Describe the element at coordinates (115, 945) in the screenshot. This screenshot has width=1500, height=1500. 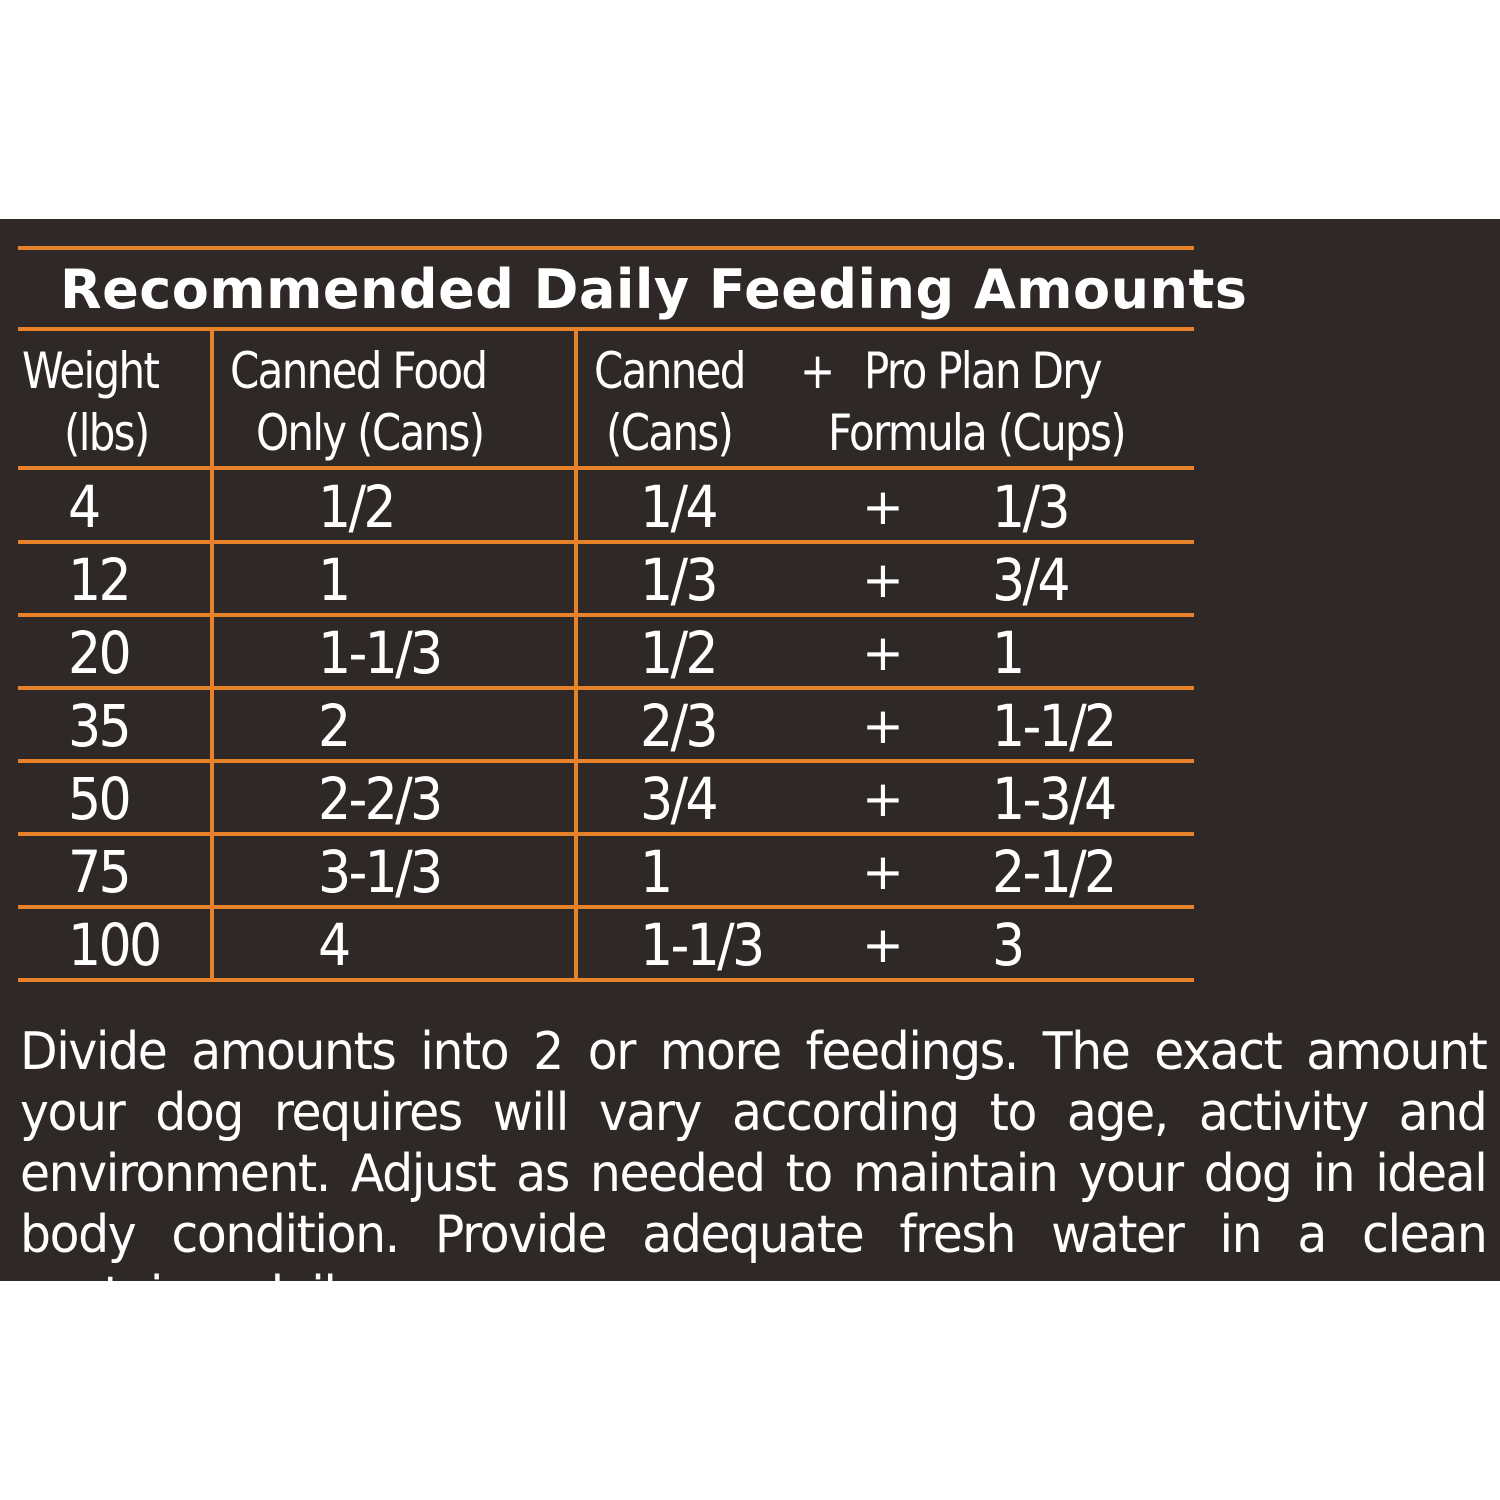
I see `cell-weight: 100` at that location.